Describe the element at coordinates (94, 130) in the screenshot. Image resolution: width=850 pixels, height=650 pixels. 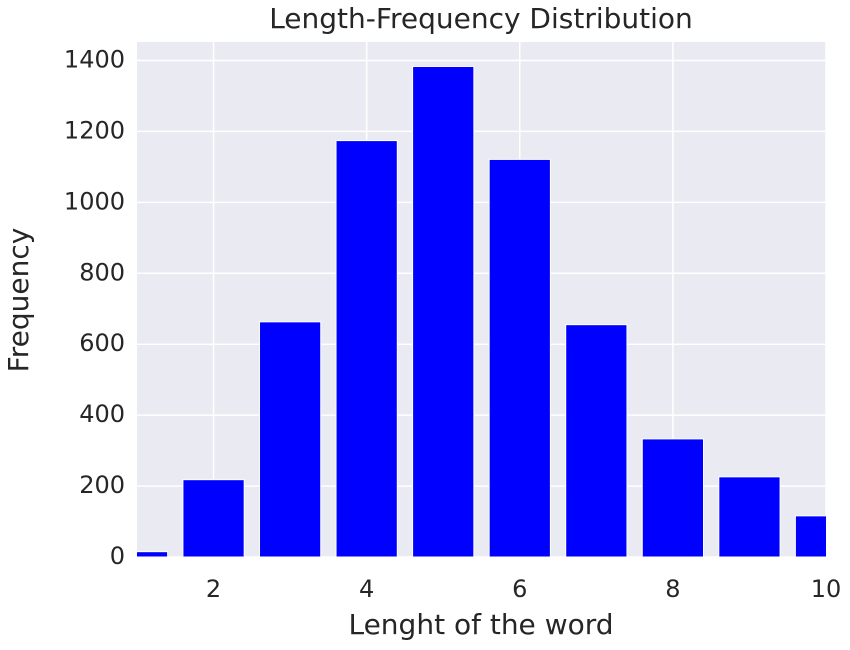
I see `y-tick-label: 1200` at that location.